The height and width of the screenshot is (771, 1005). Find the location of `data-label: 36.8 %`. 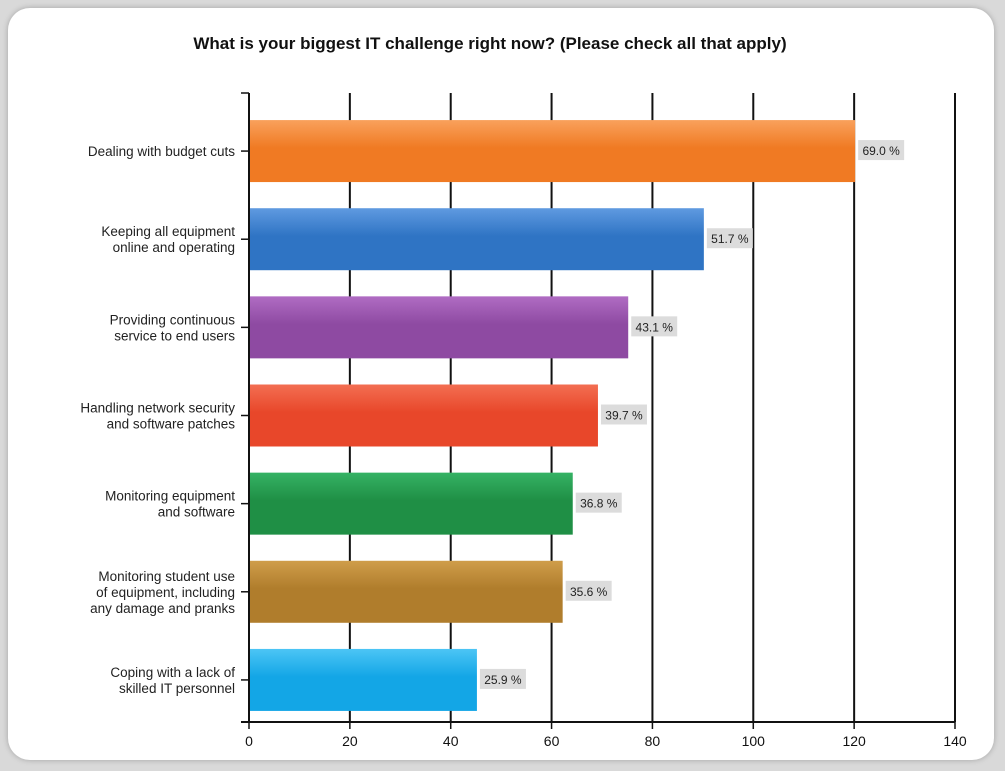

data-label: 36.8 % is located at coordinates (599, 504).